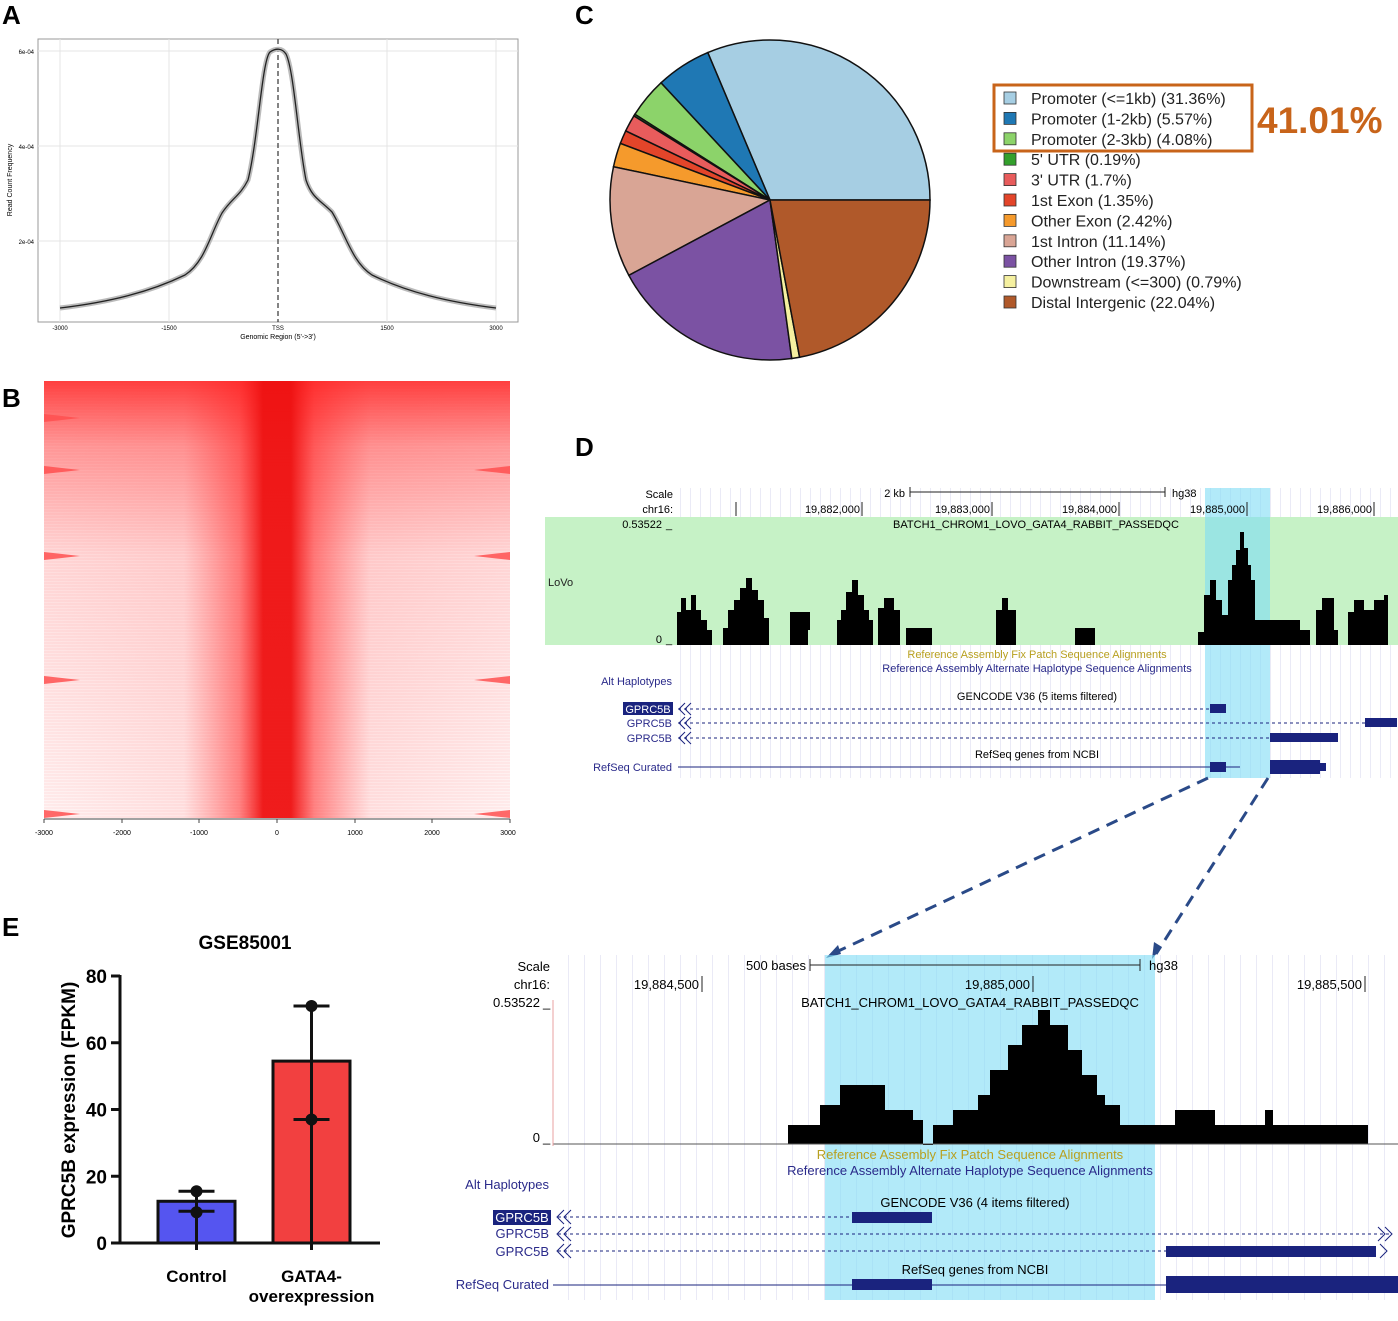 This screenshot has height=1321, width=1398. Describe the element at coordinates (1329, 984) in the screenshot. I see `position-label: 19,885,500` at that location.